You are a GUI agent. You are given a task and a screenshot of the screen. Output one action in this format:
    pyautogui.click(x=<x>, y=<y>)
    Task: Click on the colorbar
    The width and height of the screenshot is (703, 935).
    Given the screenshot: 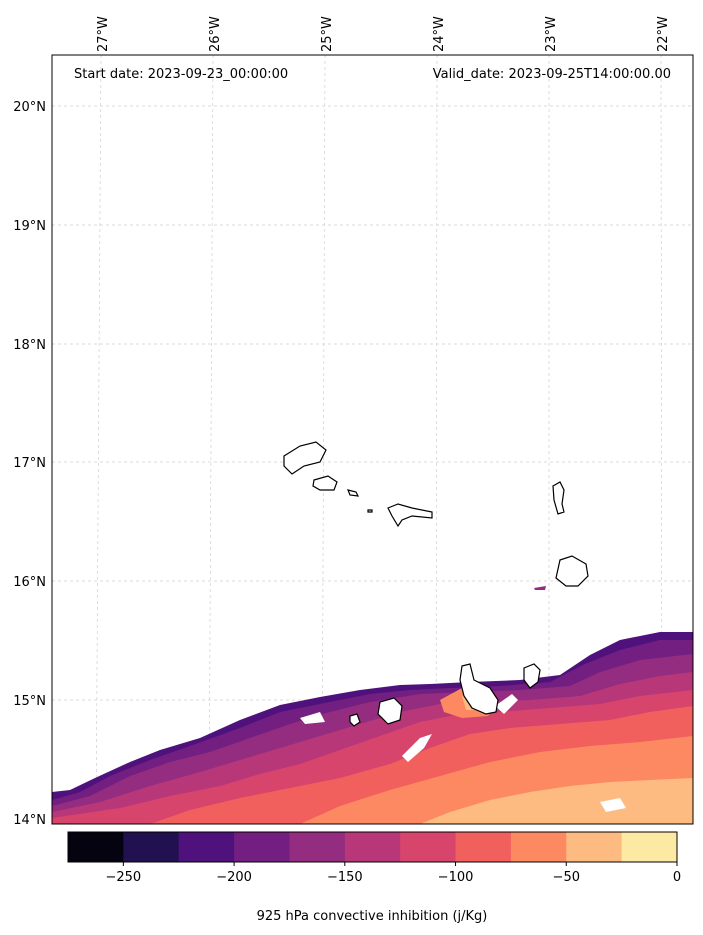 What is the action you would take?
    pyautogui.click(x=373, y=847)
    